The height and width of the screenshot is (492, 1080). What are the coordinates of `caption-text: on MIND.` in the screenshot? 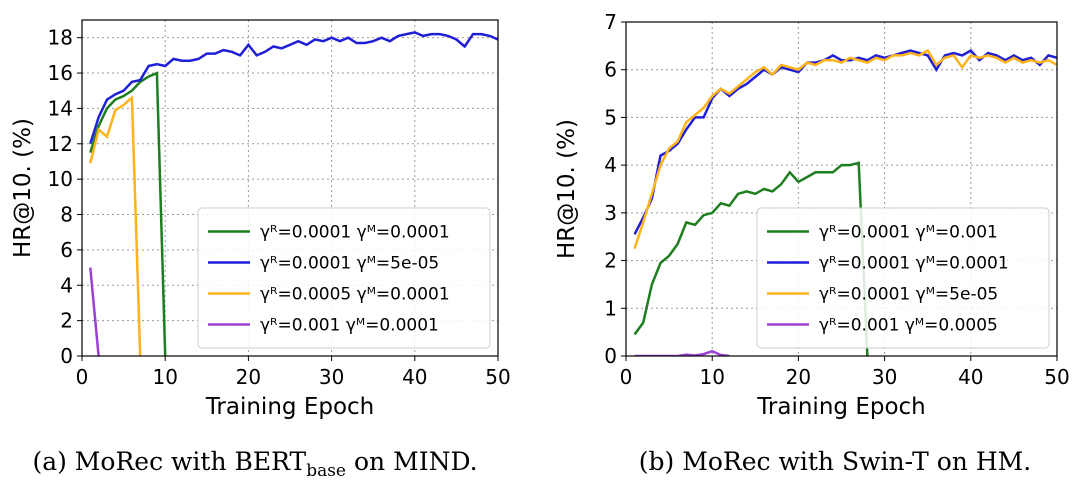 It's located at (416, 461).